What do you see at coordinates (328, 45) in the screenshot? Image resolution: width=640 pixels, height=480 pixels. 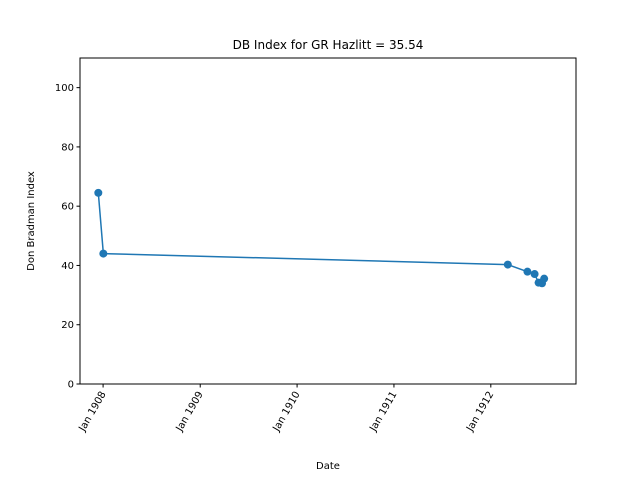 I see `chart-title: DB Index for GR Hazlitt = 35.54` at bounding box center [328, 45].